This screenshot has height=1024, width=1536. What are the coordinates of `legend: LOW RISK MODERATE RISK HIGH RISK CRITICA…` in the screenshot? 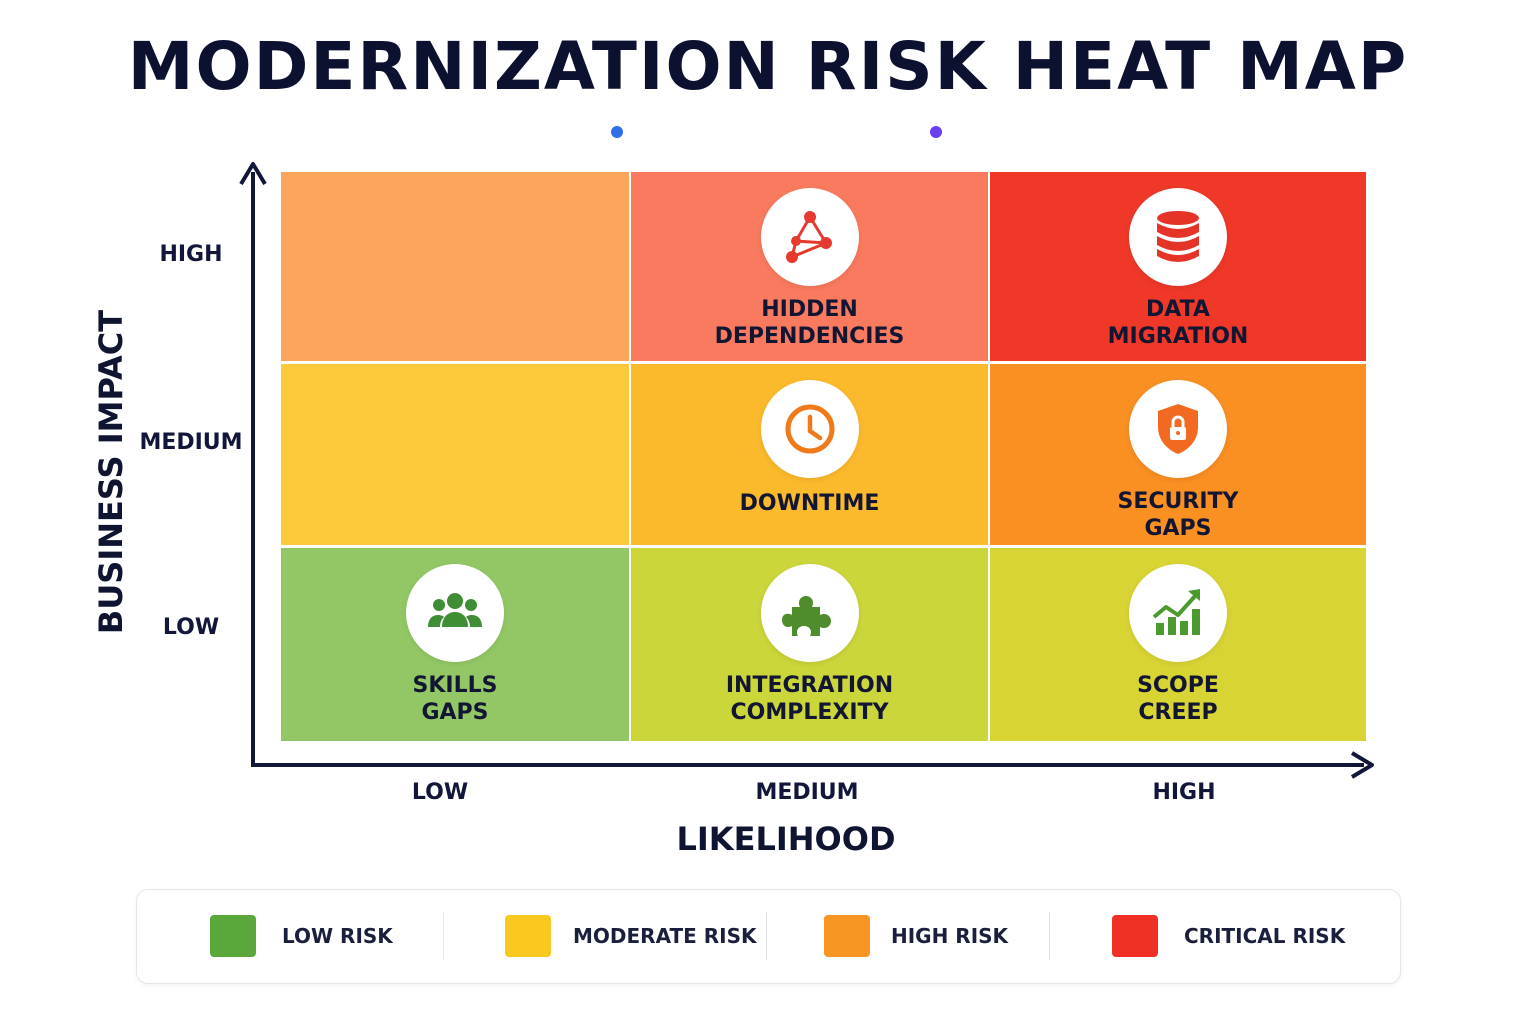 It's located at (768, 936).